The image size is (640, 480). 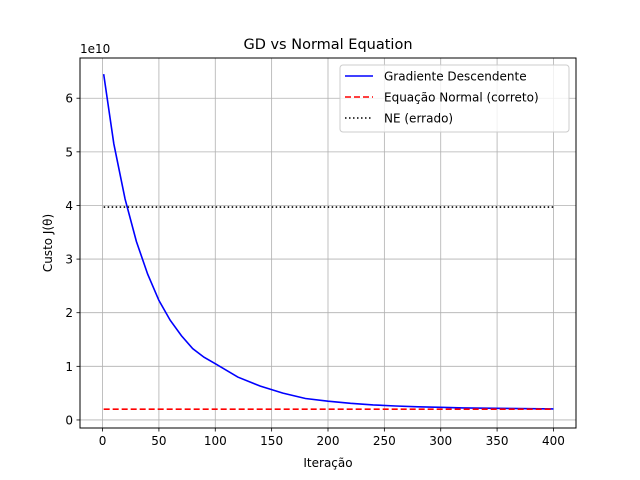 I want to click on legend-label: Gradiente Descendente, so click(x=455, y=77).